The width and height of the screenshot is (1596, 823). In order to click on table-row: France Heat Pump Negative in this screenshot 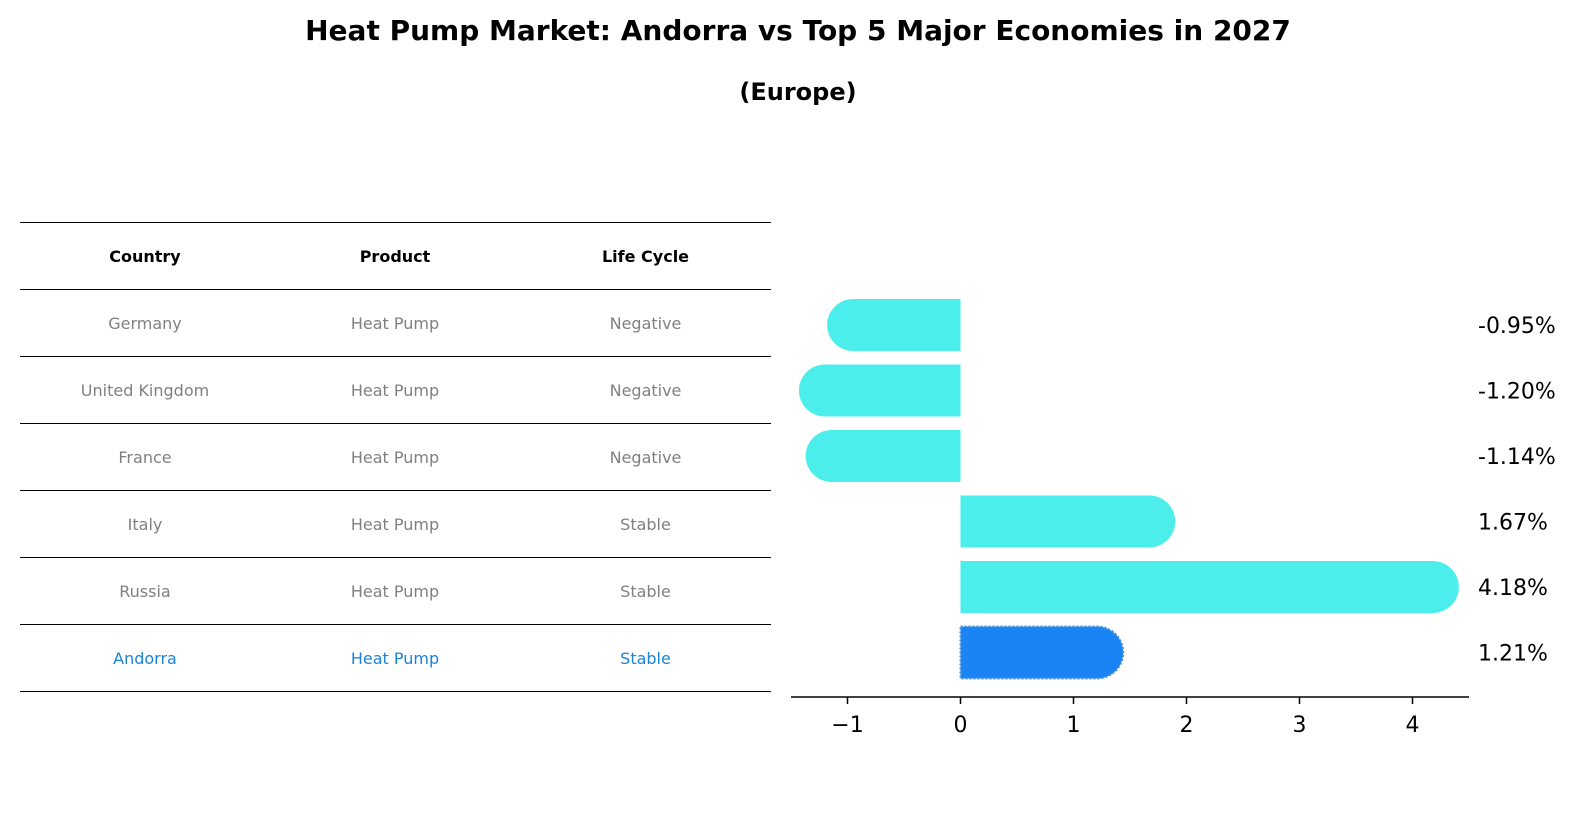, I will do `click(395, 457)`.